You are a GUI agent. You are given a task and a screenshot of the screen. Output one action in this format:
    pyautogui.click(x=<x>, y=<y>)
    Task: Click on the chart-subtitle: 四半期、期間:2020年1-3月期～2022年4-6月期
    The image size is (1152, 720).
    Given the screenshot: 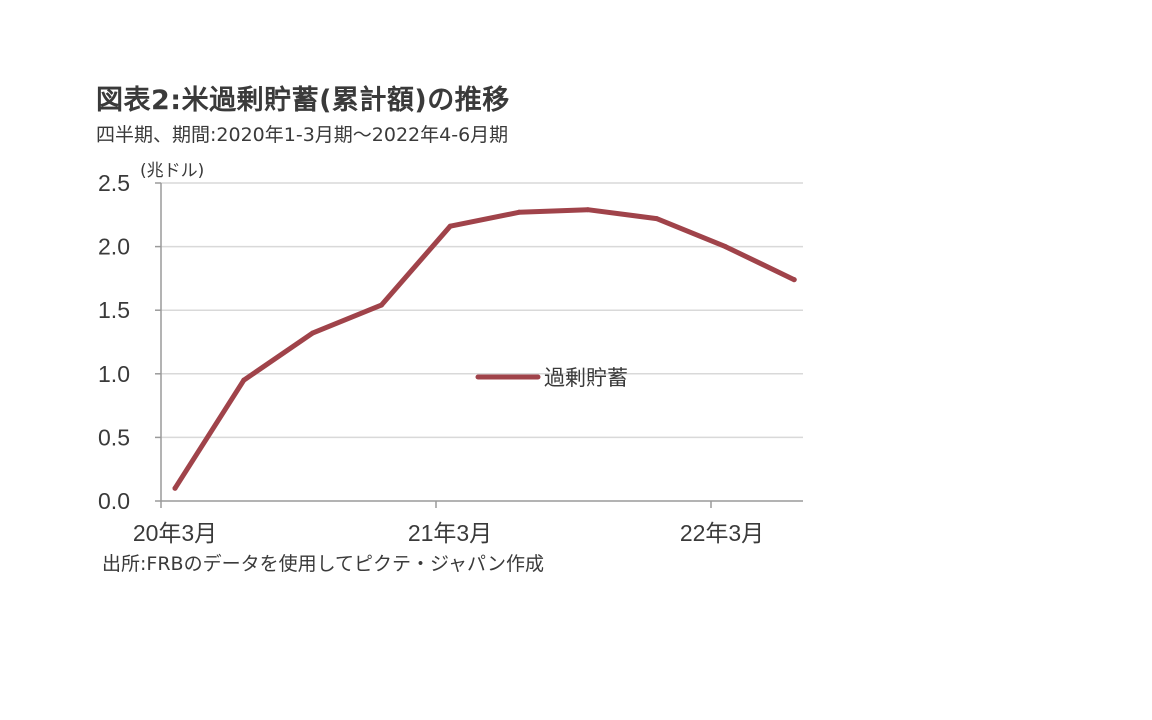 What is the action you would take?
    pyautogui.click(x=302, y=135)
    